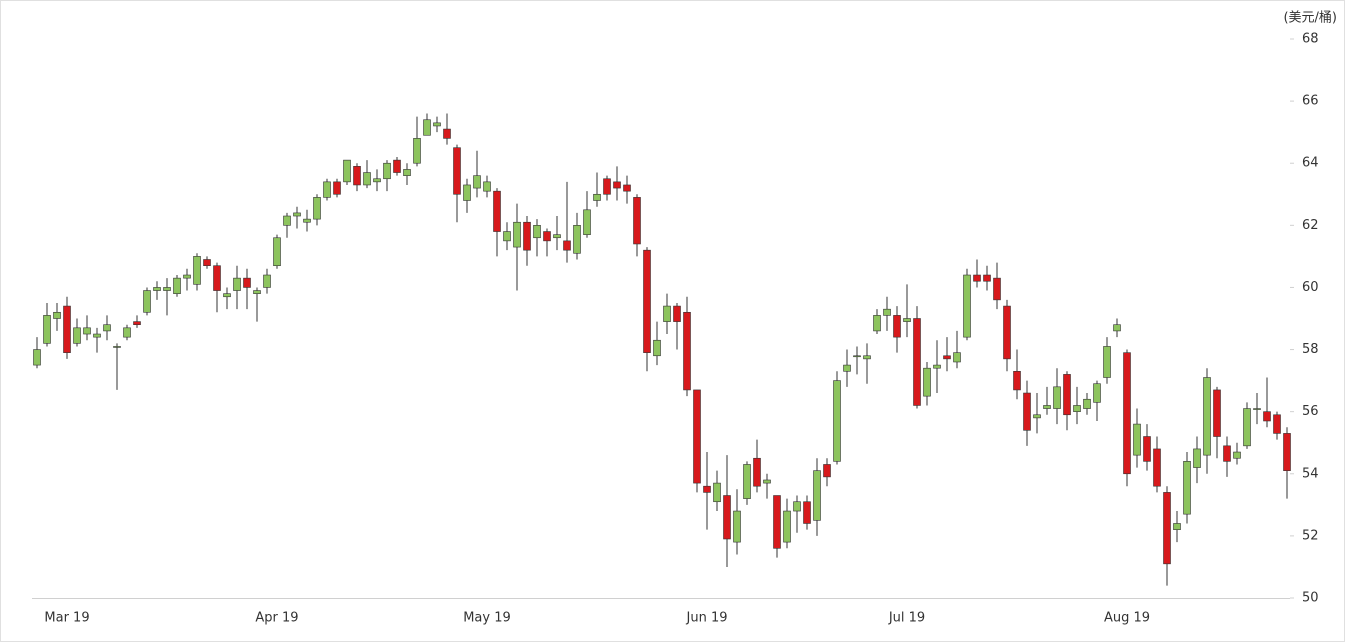 This screenshot has height=642, width=1345. I want to click on y-axis-label: (美元/桶), so click(1310, 18).